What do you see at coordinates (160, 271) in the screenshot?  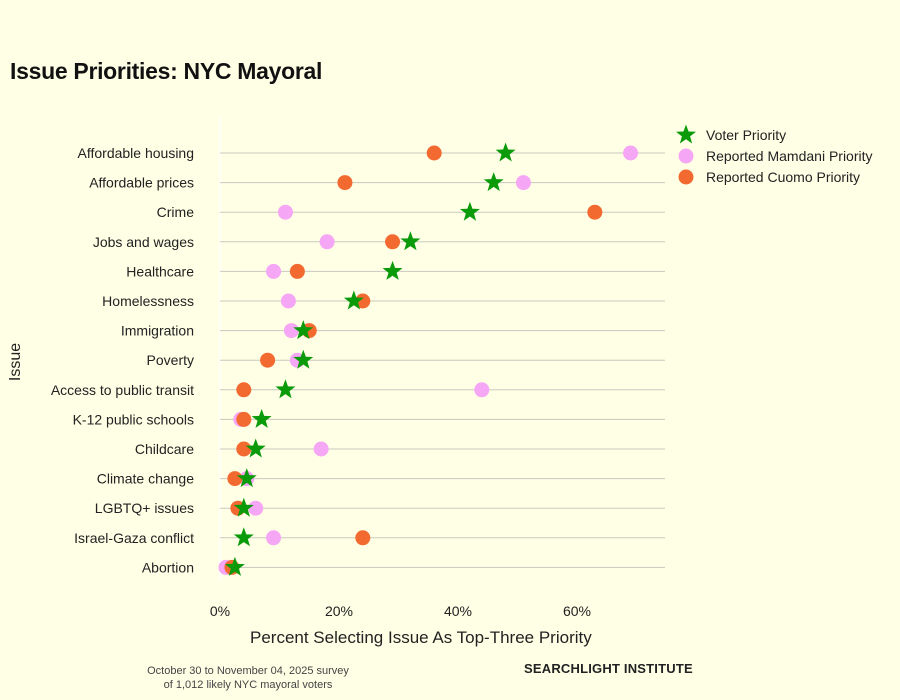 I see `y-tick-label: Healthcare` at bounding box center [160, 271].